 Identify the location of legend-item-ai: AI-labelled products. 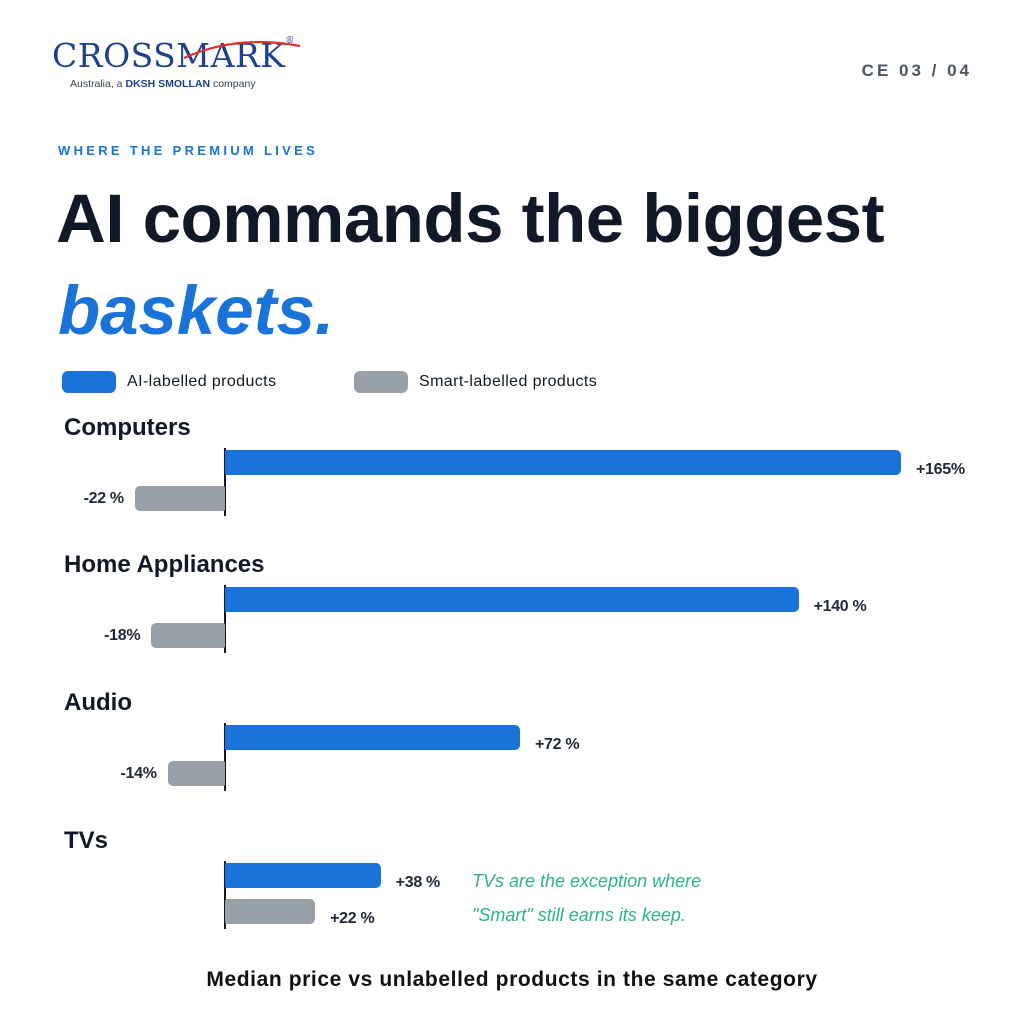
(169, 382).